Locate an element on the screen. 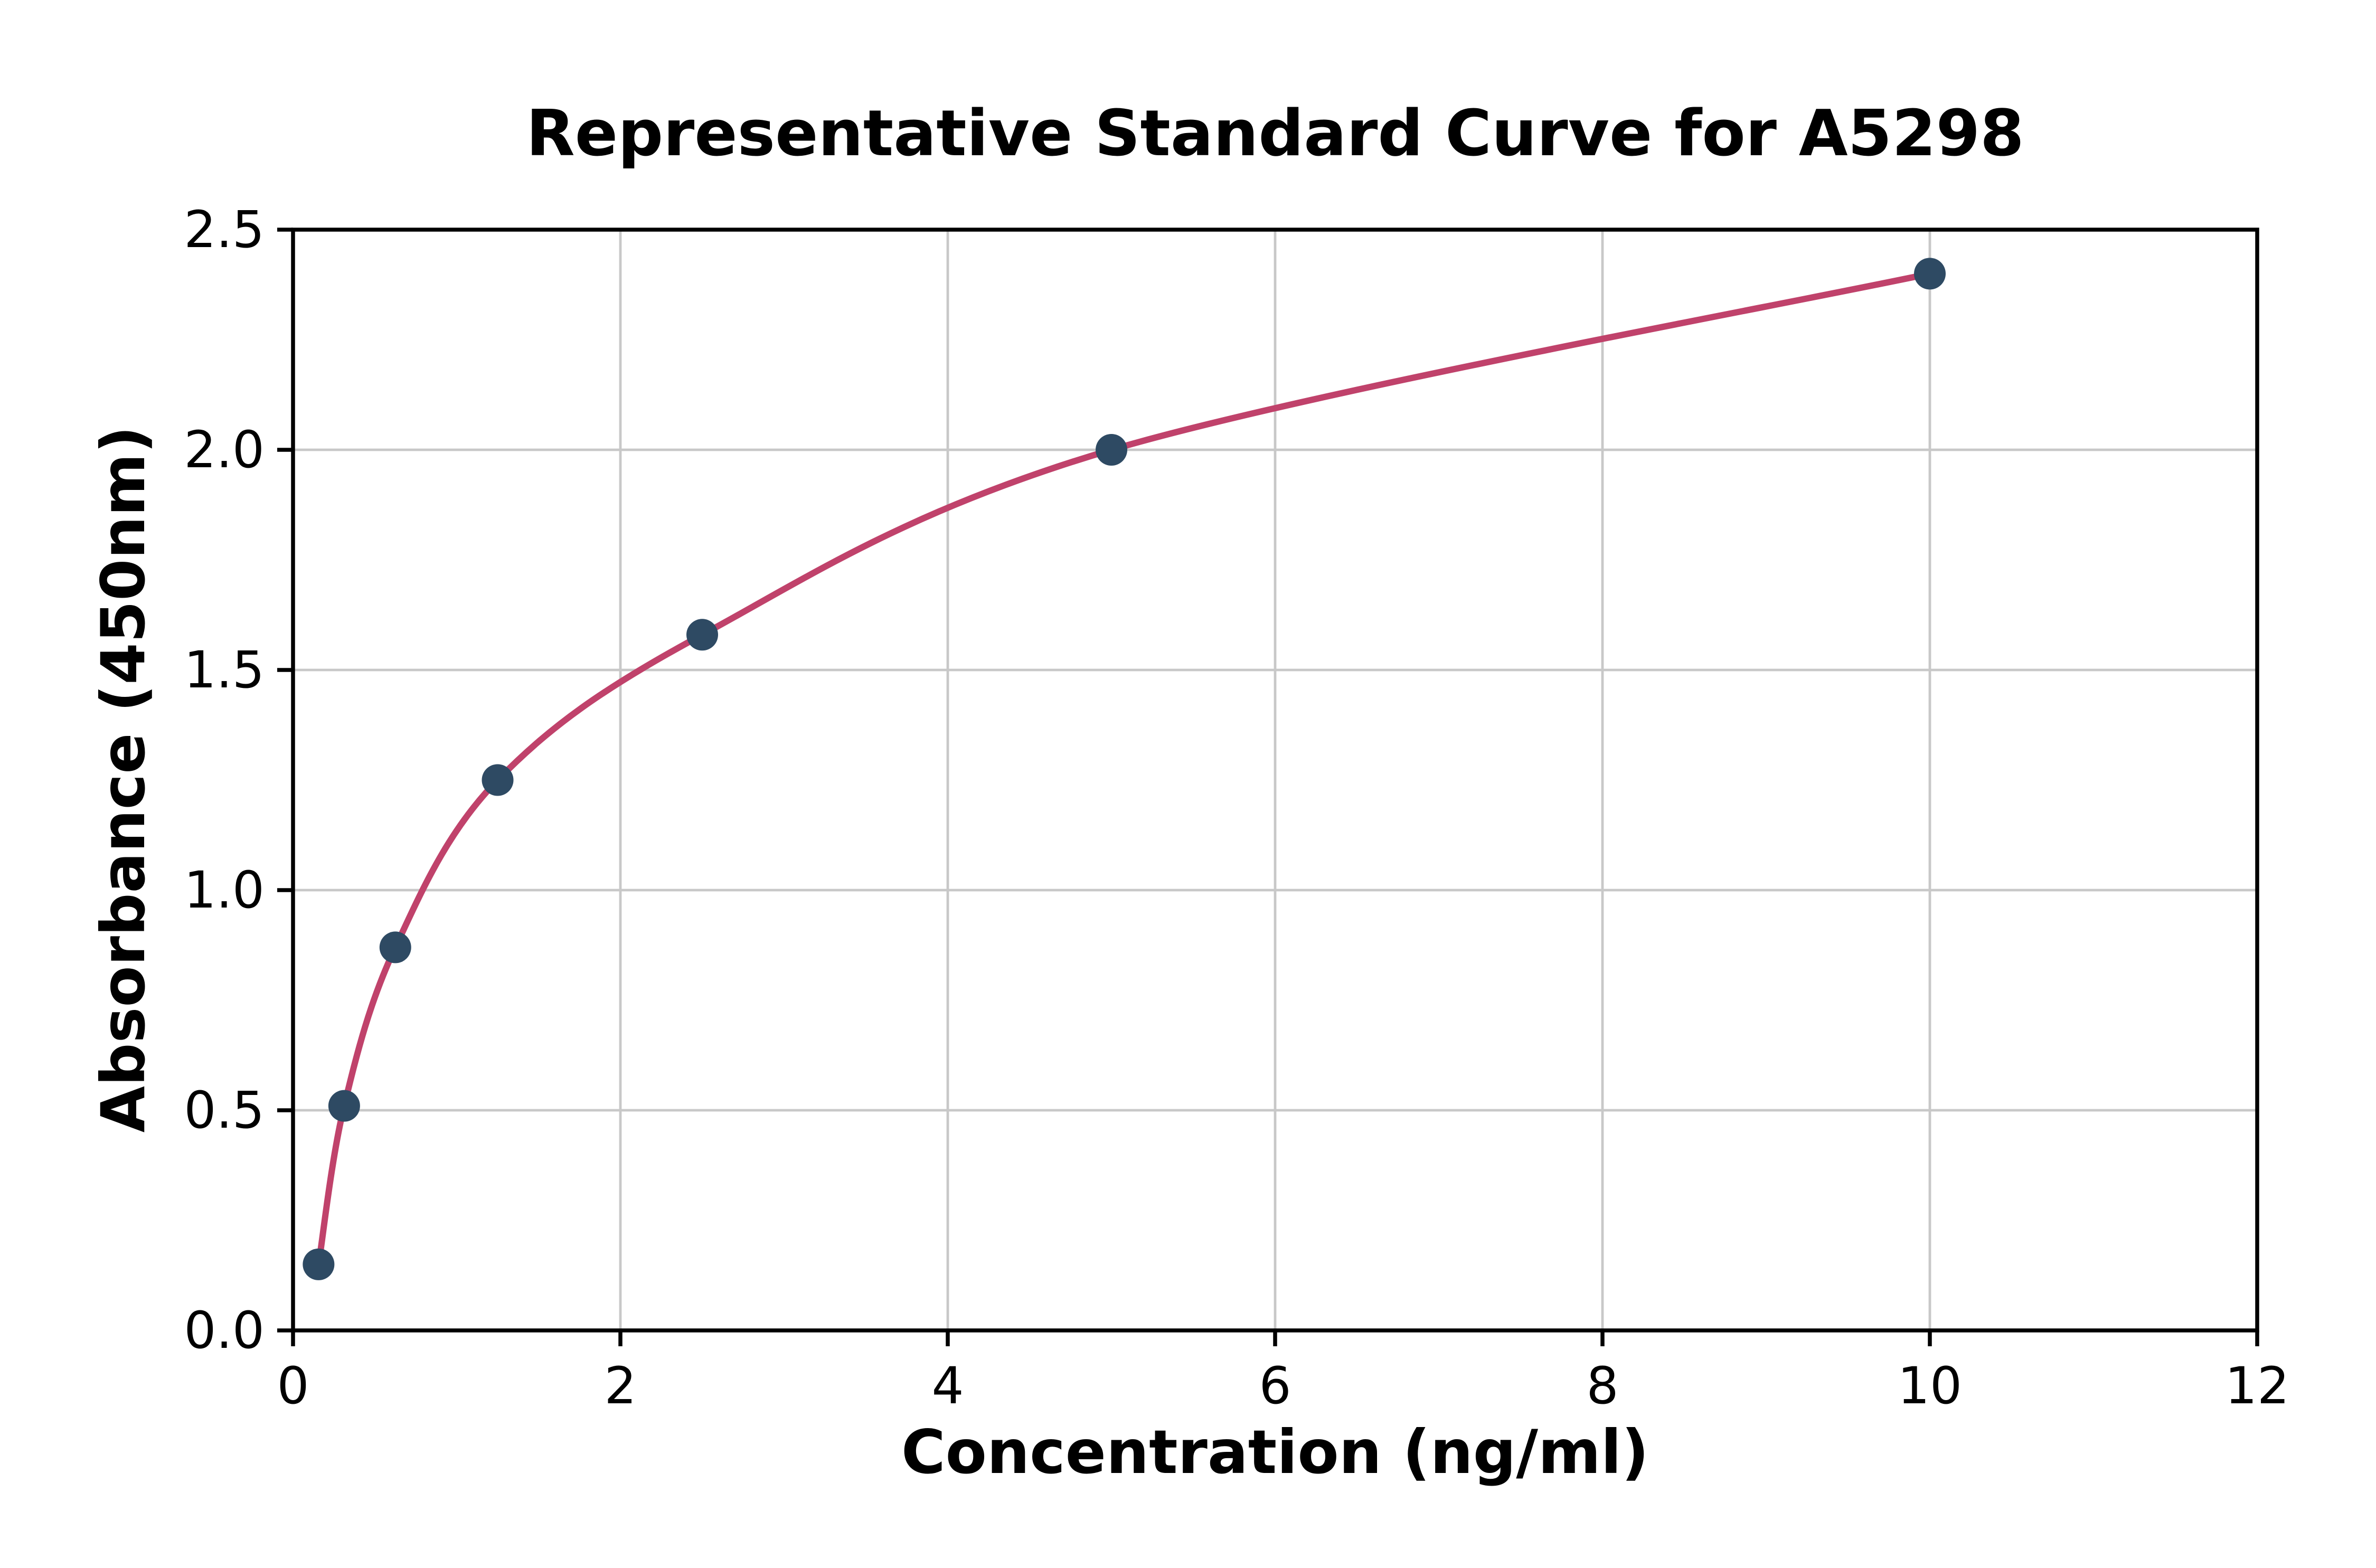 The width and height of the screenshot is (2376, 1568). x-tick-label: 10 is located at coordinates (1930, 1385).